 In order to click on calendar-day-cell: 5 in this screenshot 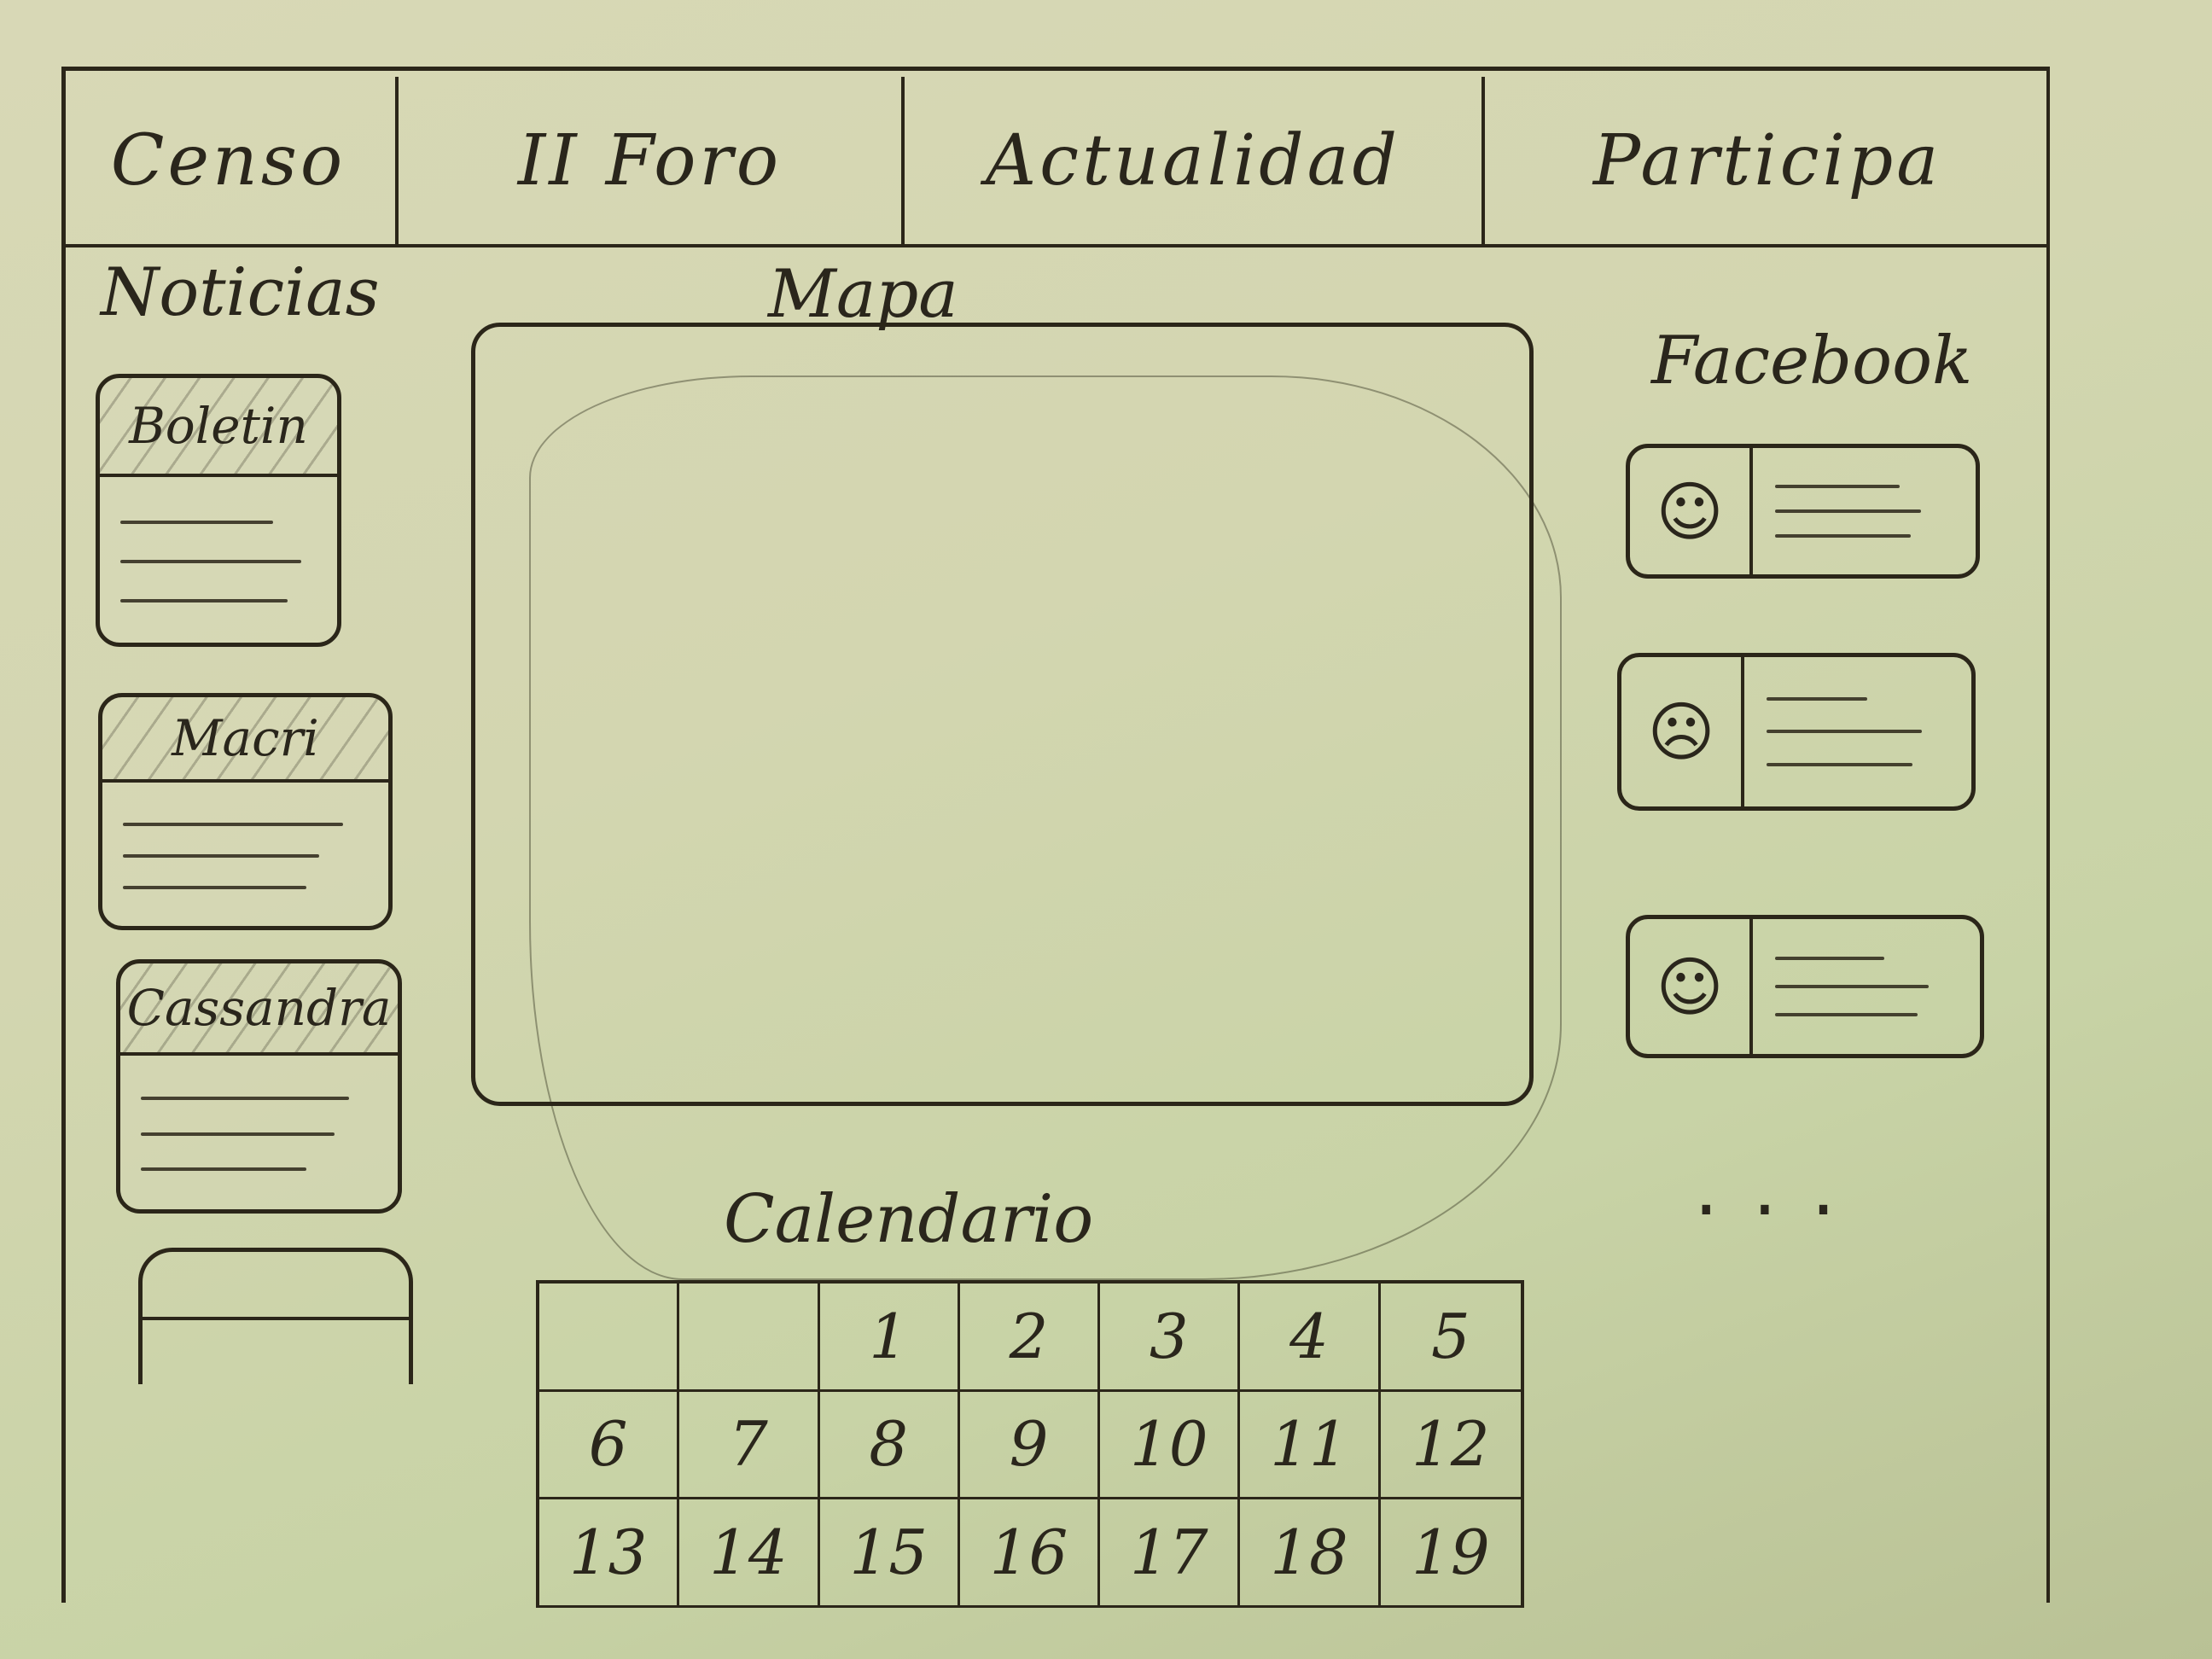, I will do `click(1450, 1338)`.